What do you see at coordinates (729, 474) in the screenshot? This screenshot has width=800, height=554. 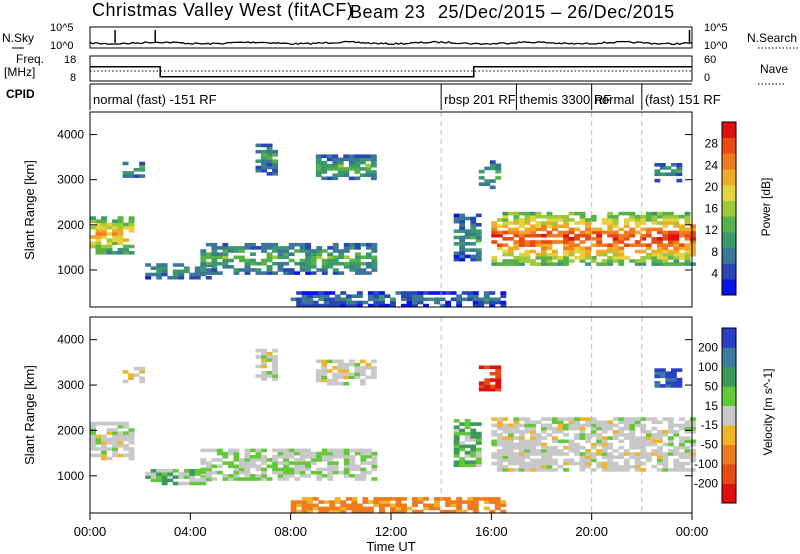 I see `velocity-colorbar-swatch` at bounding box center [729, 474].